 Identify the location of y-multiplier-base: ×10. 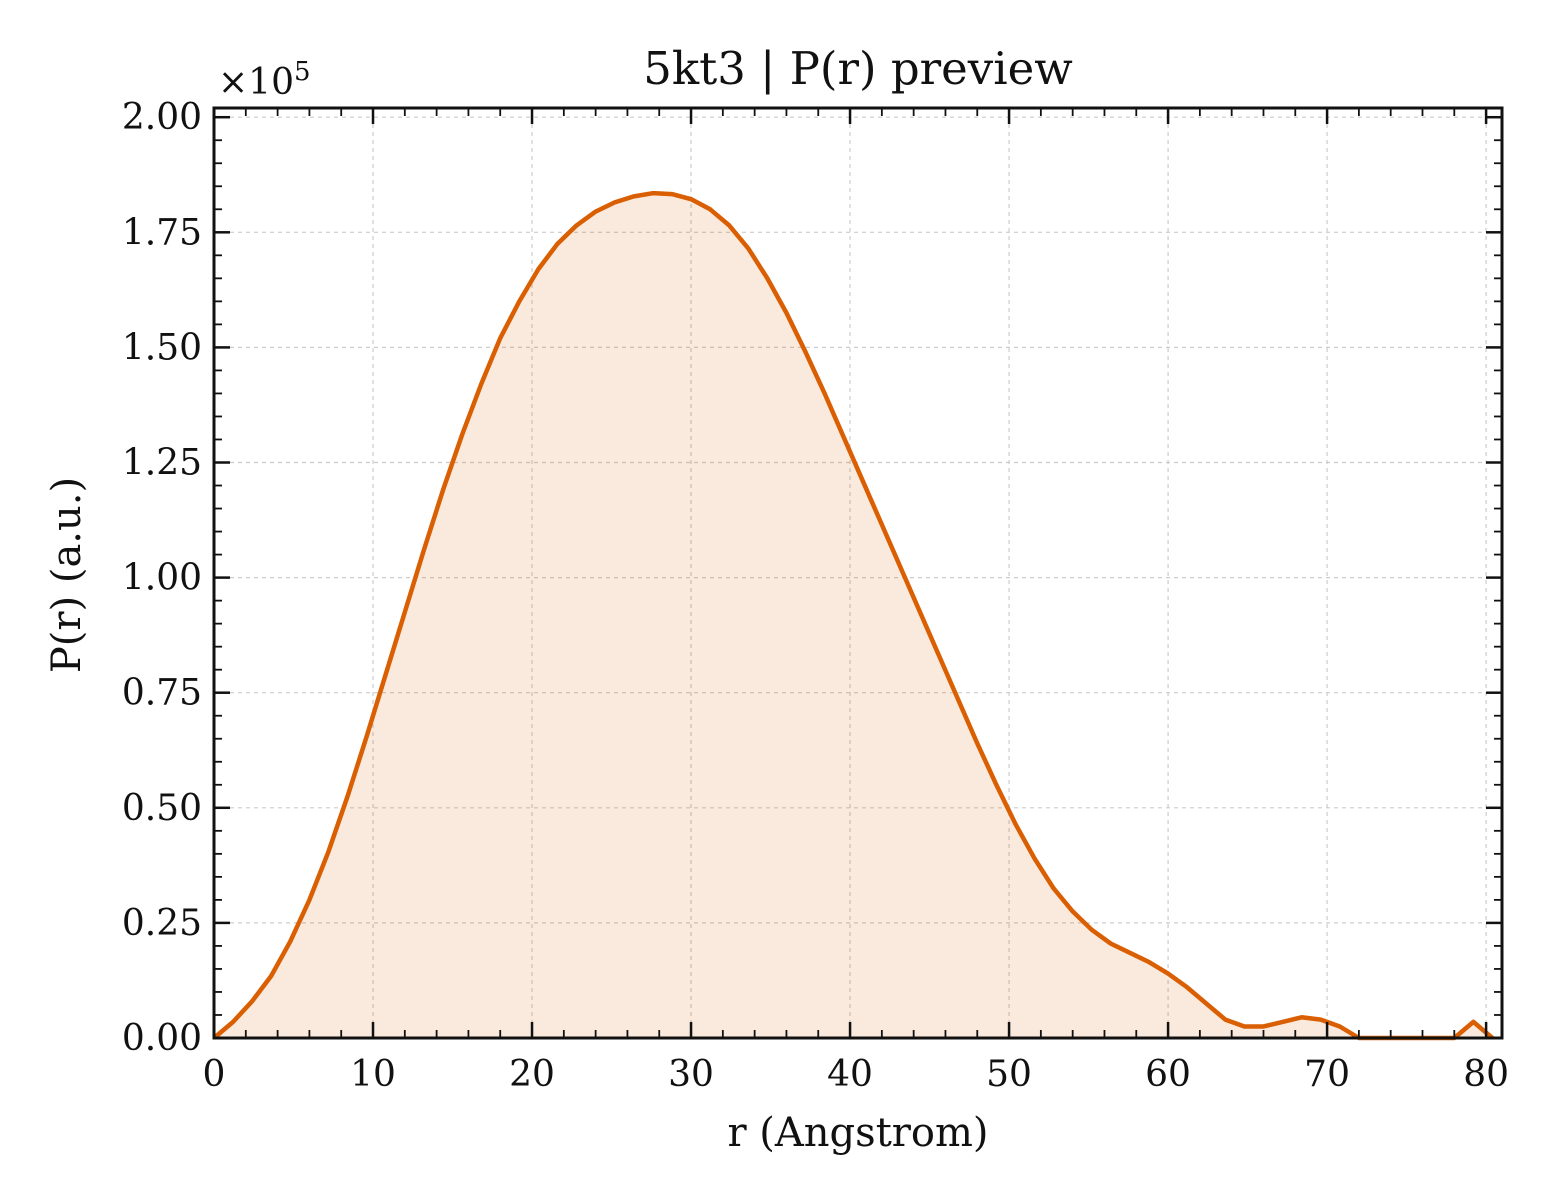
(256, 82).